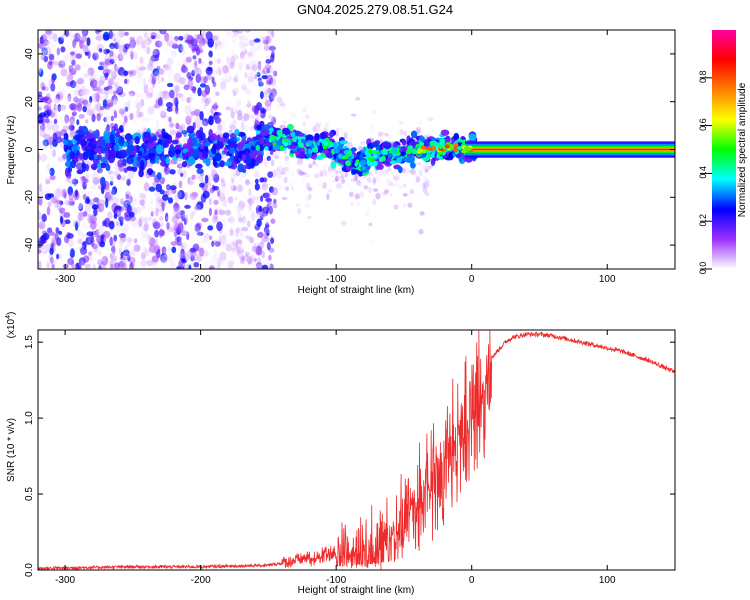 Image resolution: width=750 pixels, height=600 pixels. I want to click on colorbar-tick-label: 0.6, so click(703, 124).